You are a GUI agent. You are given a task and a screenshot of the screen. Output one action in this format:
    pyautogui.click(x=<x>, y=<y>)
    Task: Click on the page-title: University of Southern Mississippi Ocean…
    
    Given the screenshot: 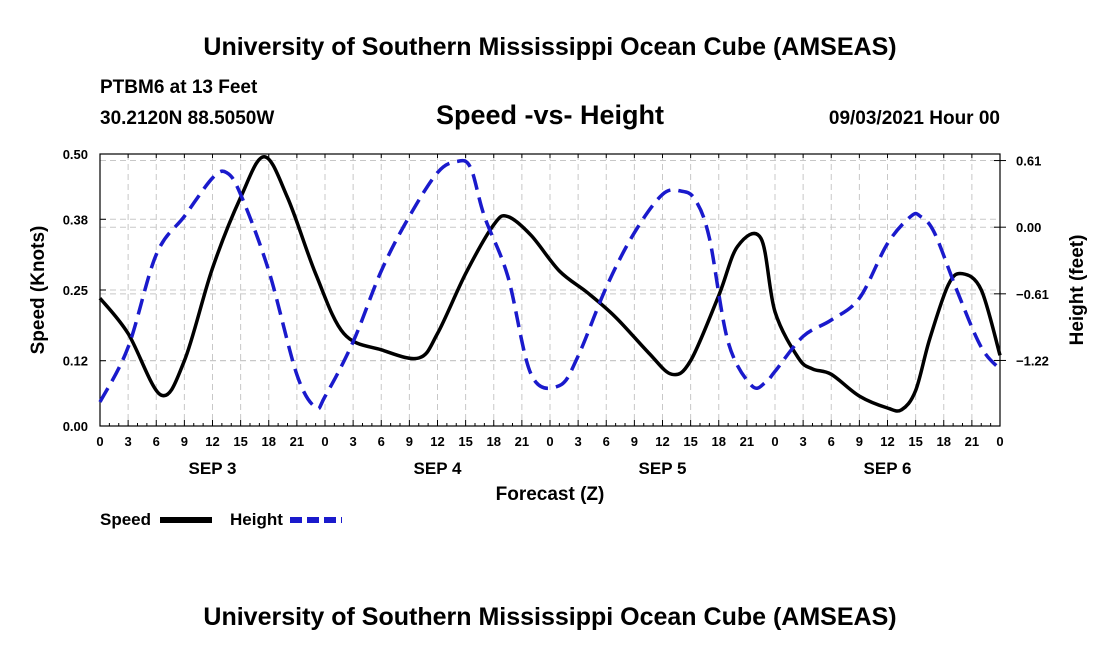 What is the action you would take?
    pyautogui.click(x=549, y=47)
    